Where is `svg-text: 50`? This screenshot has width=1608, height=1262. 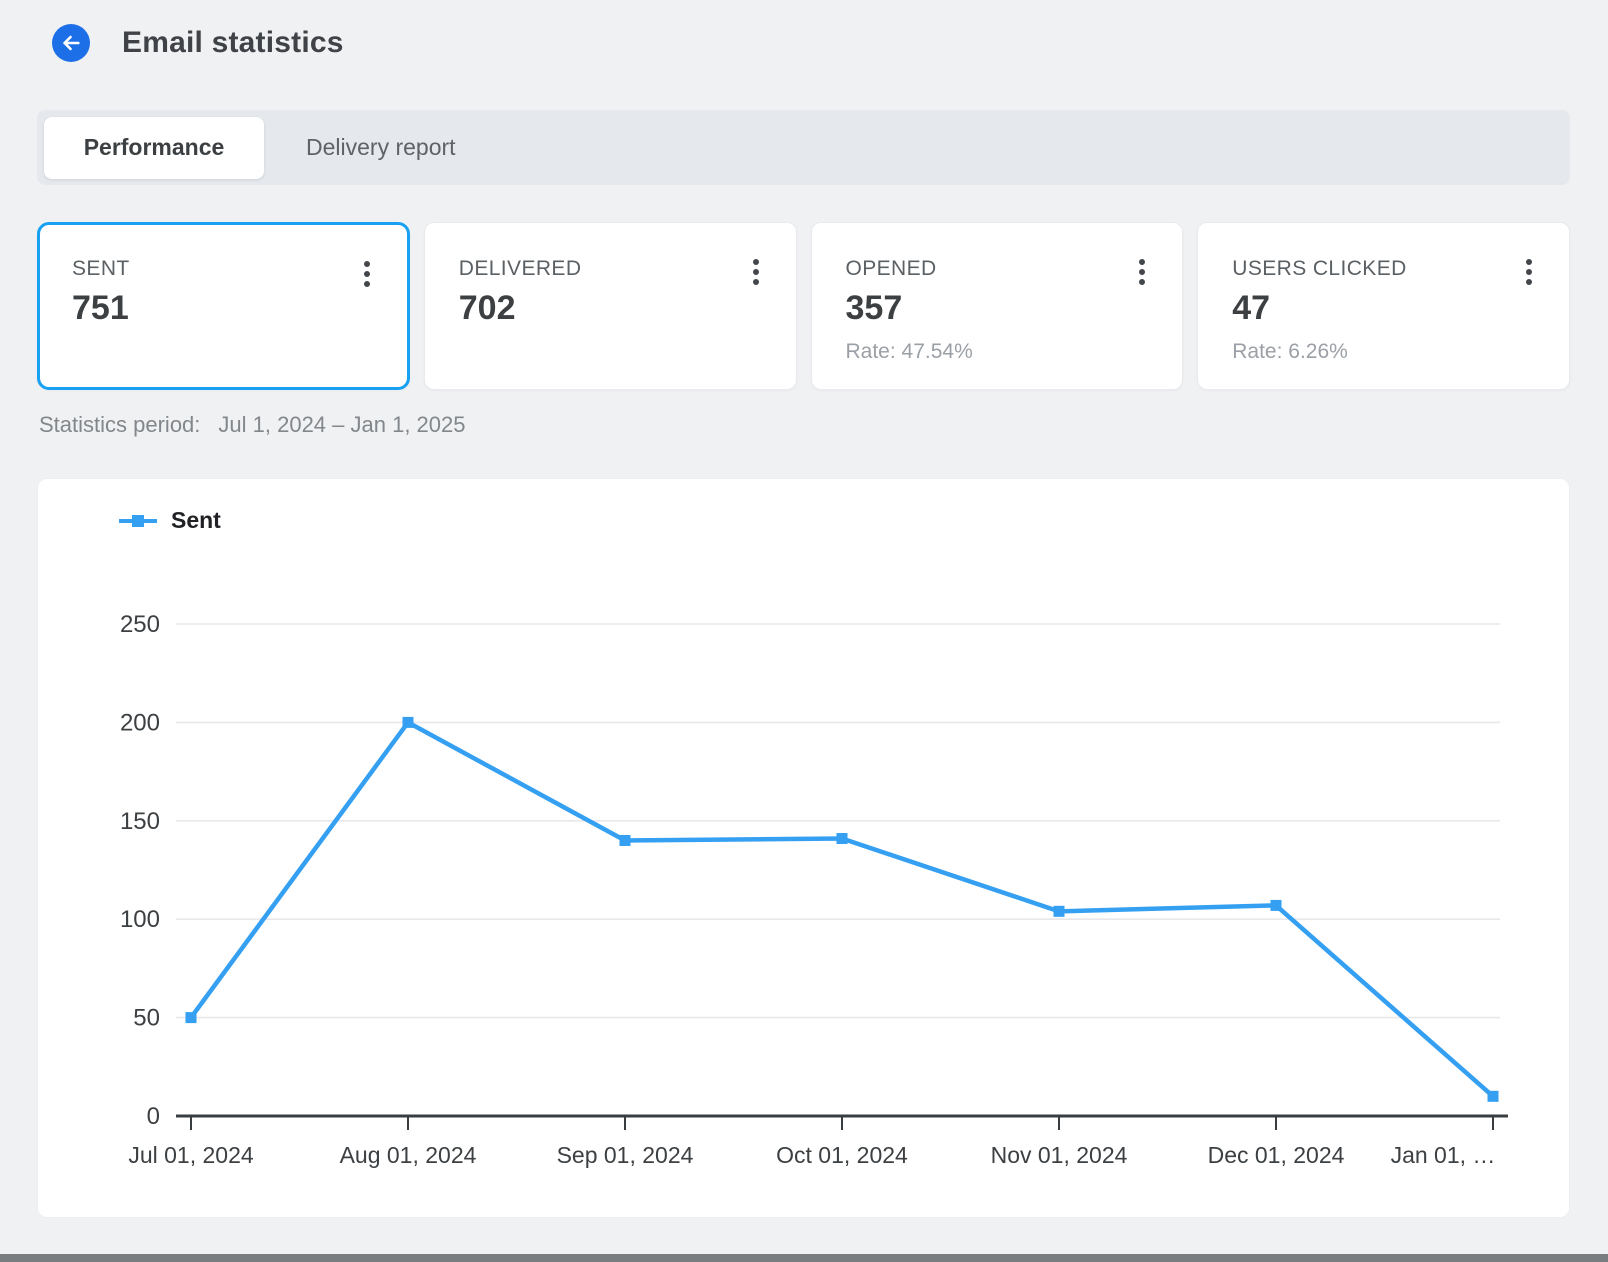
svg-text: 50 is located at coordinates (146, 1018).